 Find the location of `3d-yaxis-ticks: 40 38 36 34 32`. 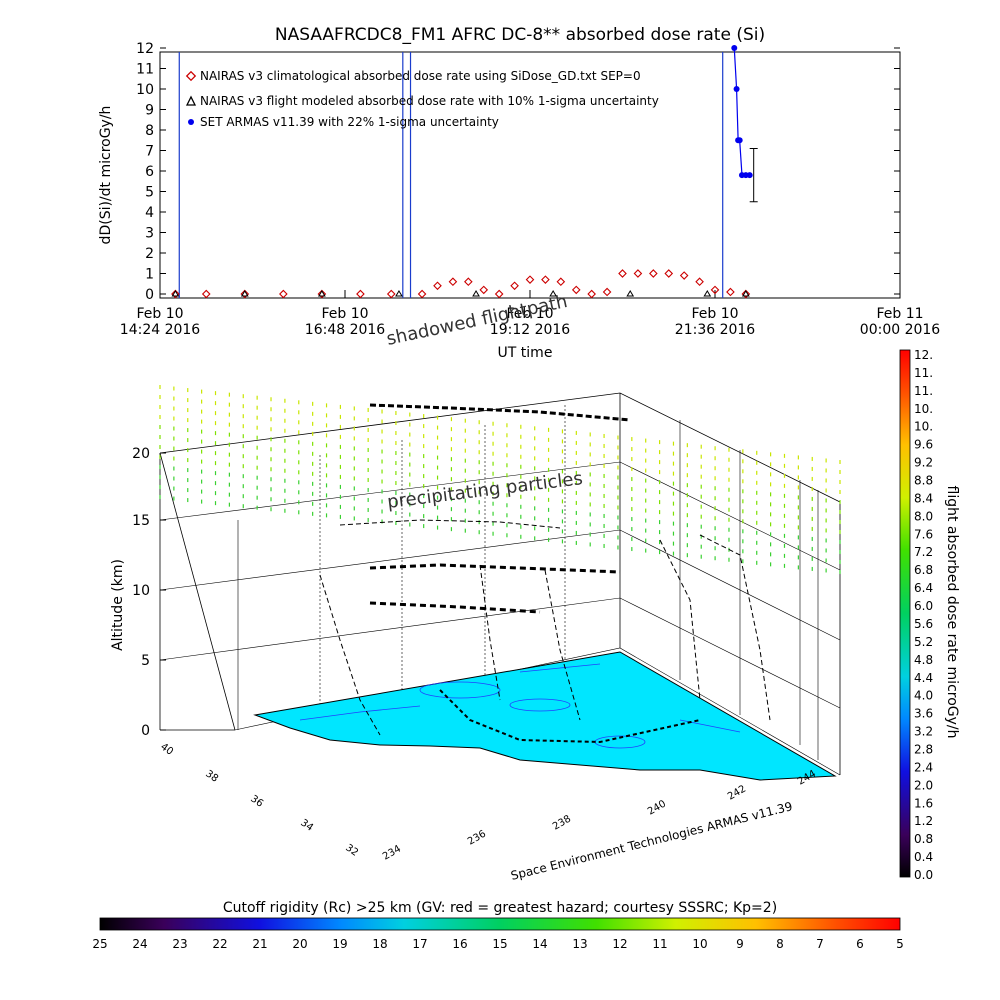

3d-yaxis-ticks: 40 38 36 34 32 is located at coordinates (259, 799).